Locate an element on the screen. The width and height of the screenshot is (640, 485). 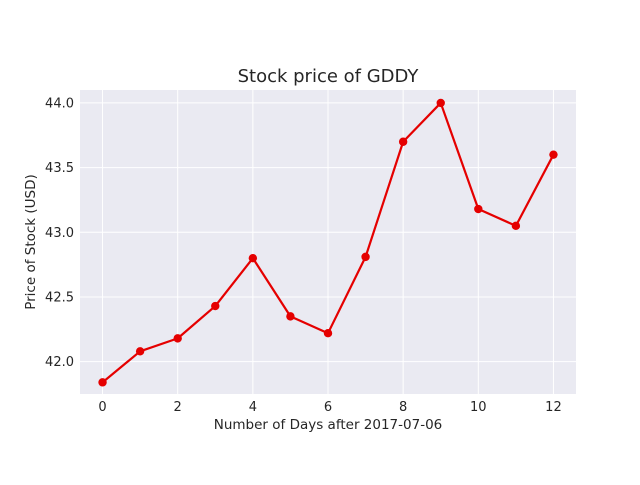
chart-title: Stock price of GDDY is located at coordinates (329, 76).